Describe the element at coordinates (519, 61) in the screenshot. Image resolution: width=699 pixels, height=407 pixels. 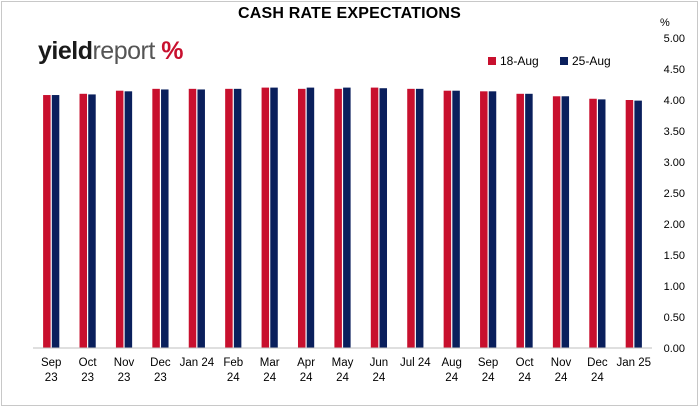
I see `legend-label-18-aug: 18-Aug` at that location.